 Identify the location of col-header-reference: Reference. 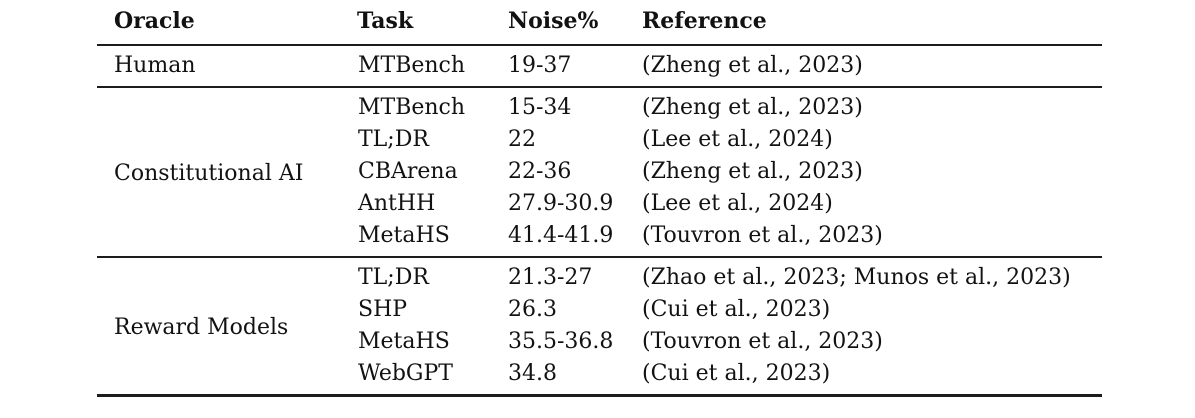
(872, 23).